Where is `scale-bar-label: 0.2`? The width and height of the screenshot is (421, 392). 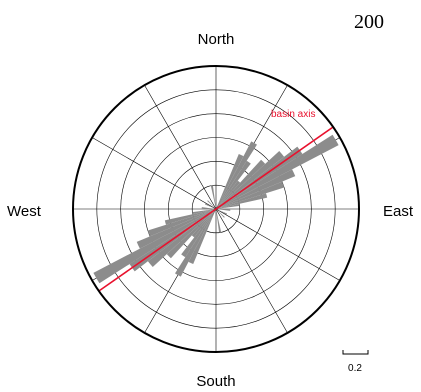
scale-bar-label: 0.2 is located at coordinates (355, 368).